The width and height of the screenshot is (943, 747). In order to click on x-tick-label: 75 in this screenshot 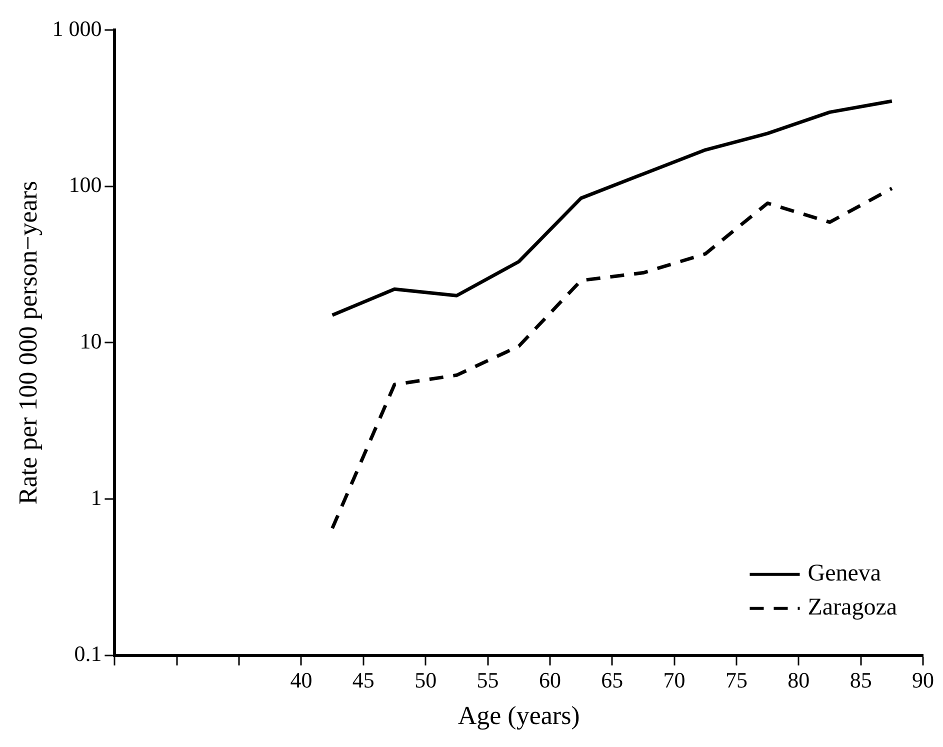, I will do `click(736, 679)`.